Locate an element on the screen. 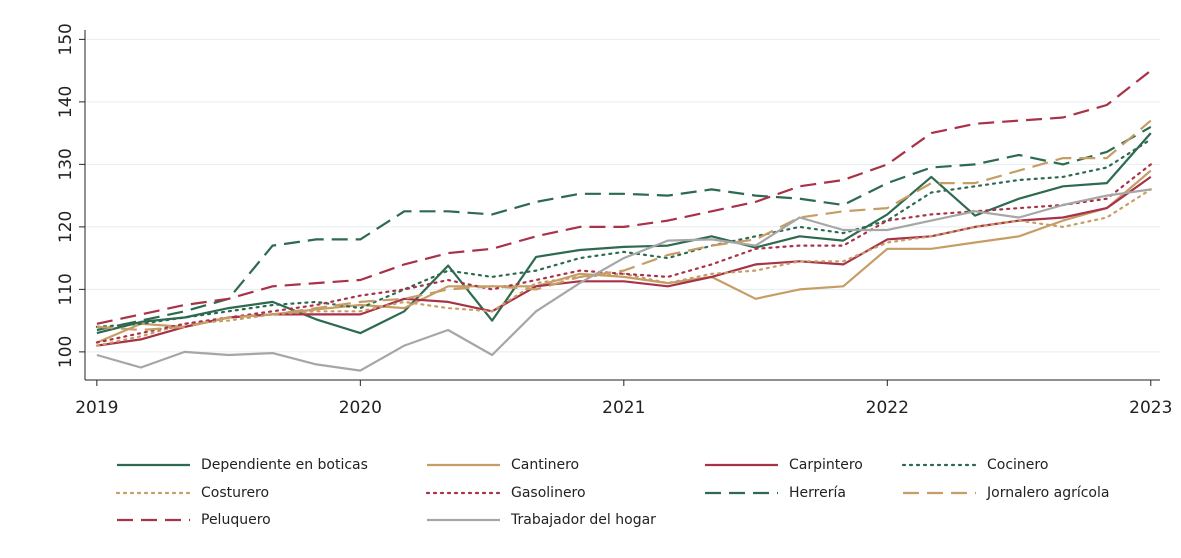  x-tick-label: 2021 is located at coordinates (623, 408).